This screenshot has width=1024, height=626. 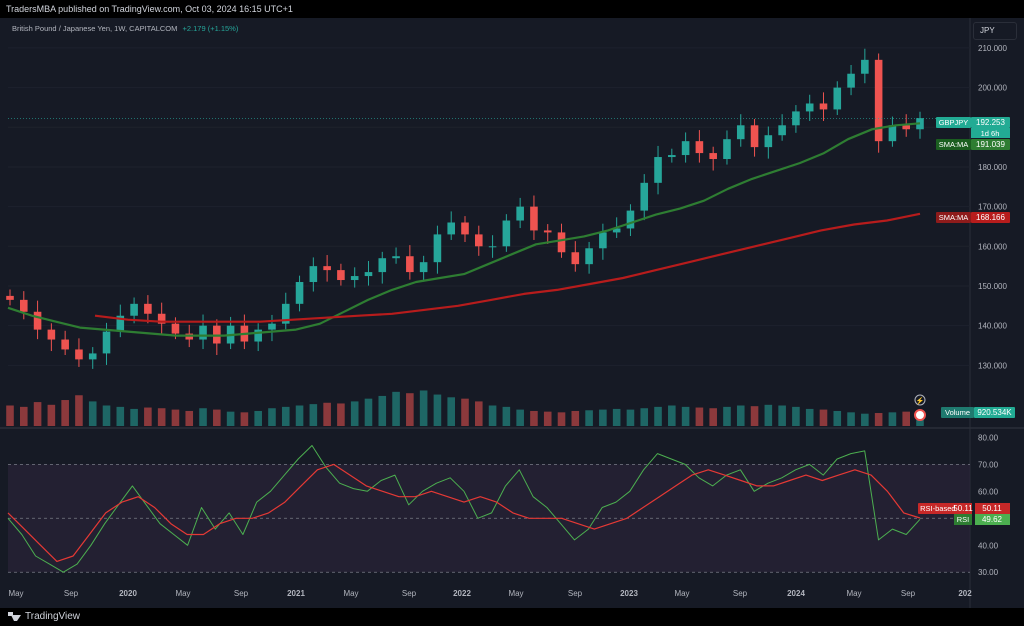 I want to click on price-tick-label: 160.000, so click(x=992, y=246).